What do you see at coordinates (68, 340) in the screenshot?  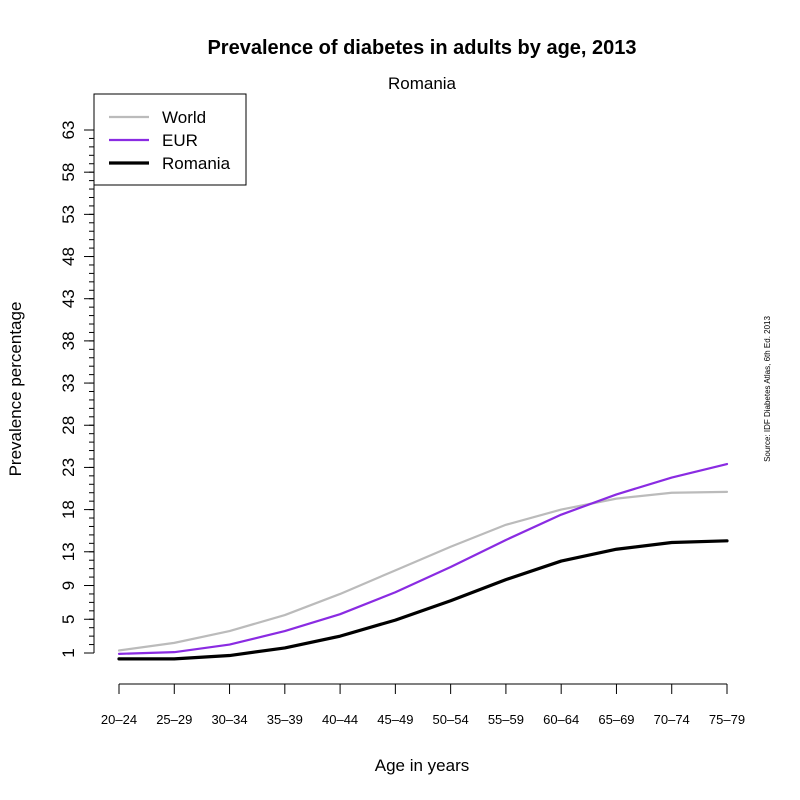 I see `y-tick-label: 38` at bounding box center [68, 340].